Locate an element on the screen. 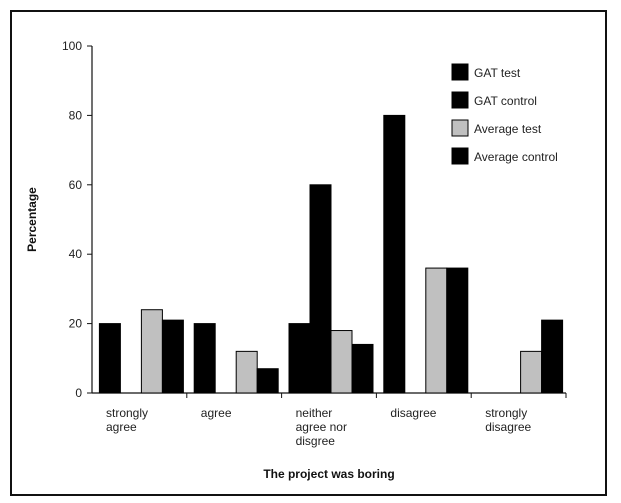  legend-label: Average control is located at coordinates (516, 157).